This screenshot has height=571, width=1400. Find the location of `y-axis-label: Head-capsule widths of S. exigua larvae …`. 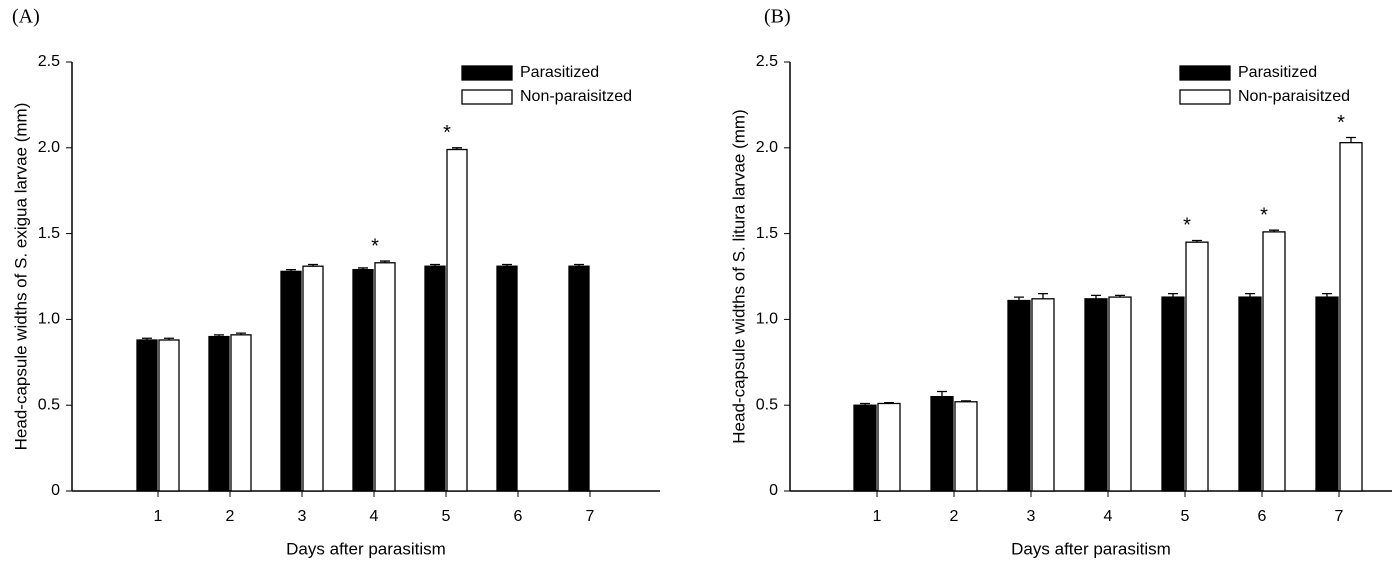

y-axis-label: Head-capsule widths of S. exigua larvae … is located at coordinates (20, 277).